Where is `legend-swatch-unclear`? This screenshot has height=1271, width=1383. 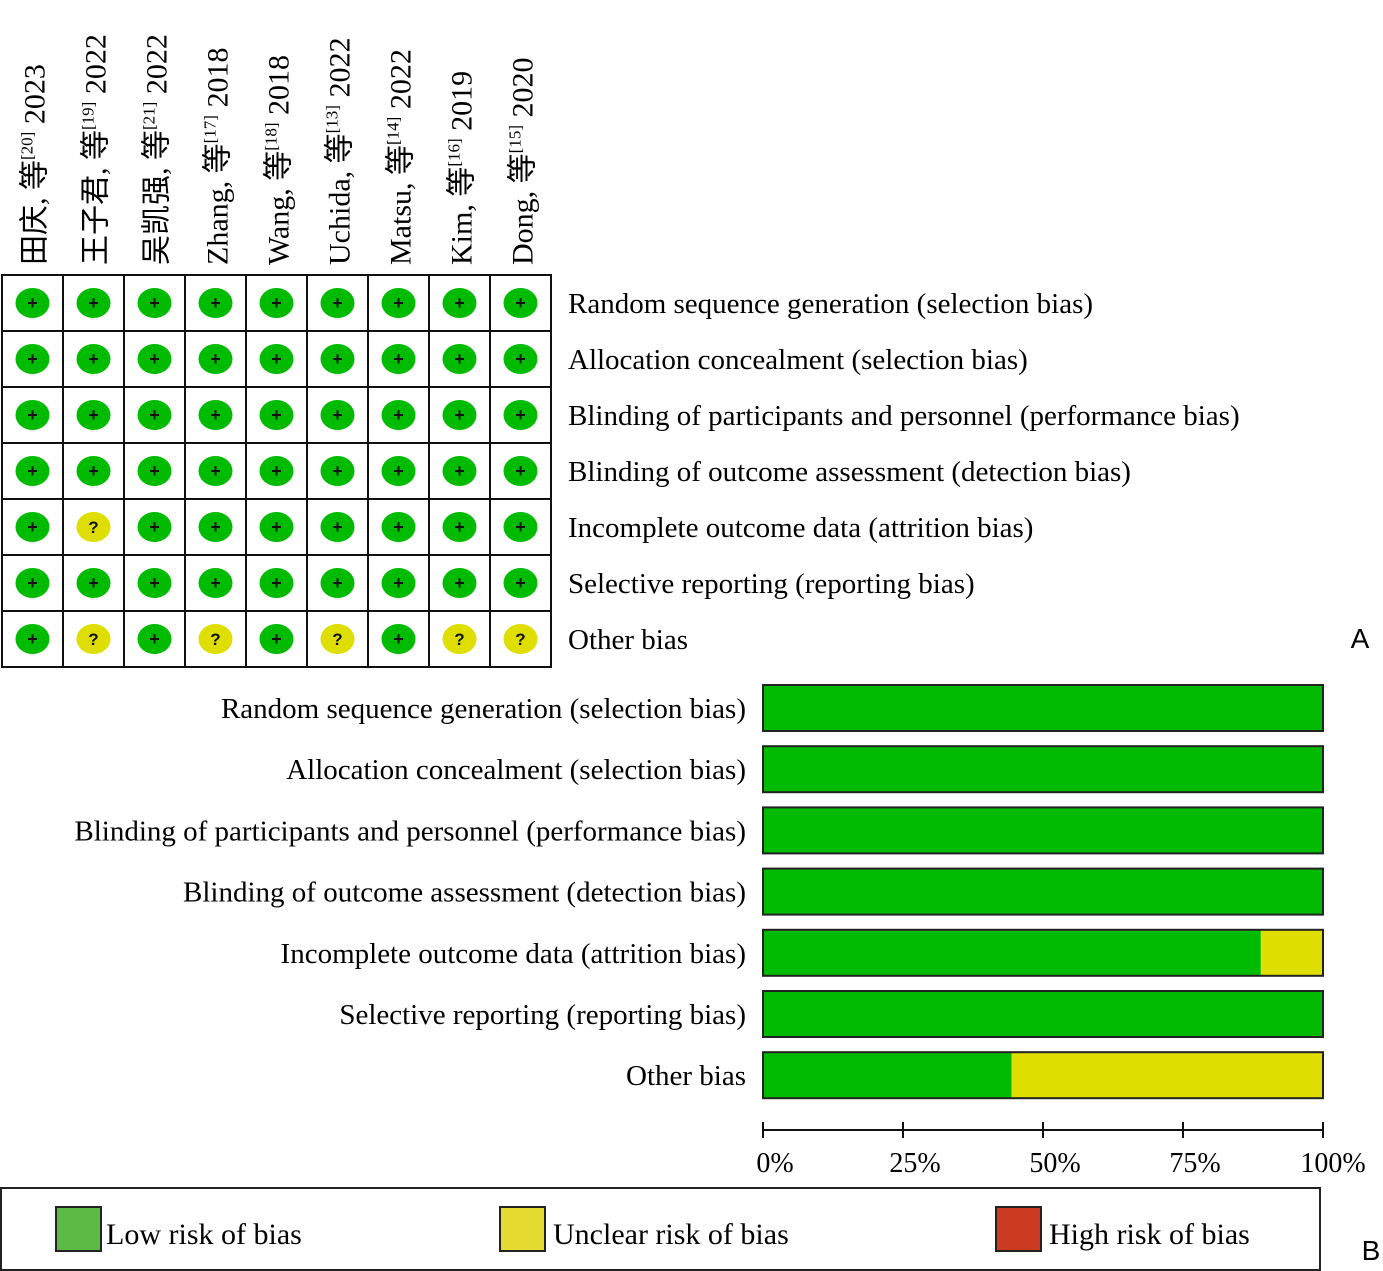 legend-swatch-unclear is located at coordinates (522, 1229).